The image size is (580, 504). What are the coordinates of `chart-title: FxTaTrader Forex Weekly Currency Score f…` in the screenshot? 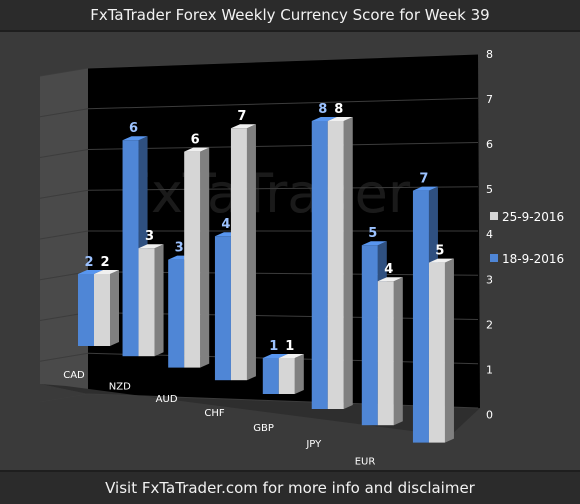 It's located at (290, 16).